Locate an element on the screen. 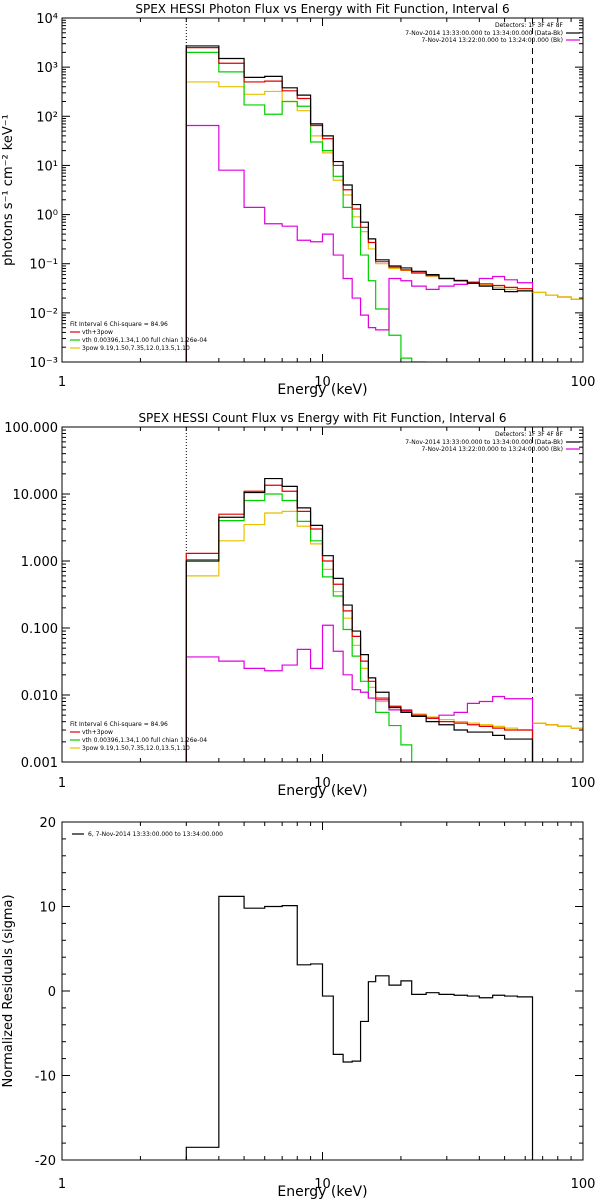  y-tick-label: 10⁻¹ is located at coordinates (43, 265).